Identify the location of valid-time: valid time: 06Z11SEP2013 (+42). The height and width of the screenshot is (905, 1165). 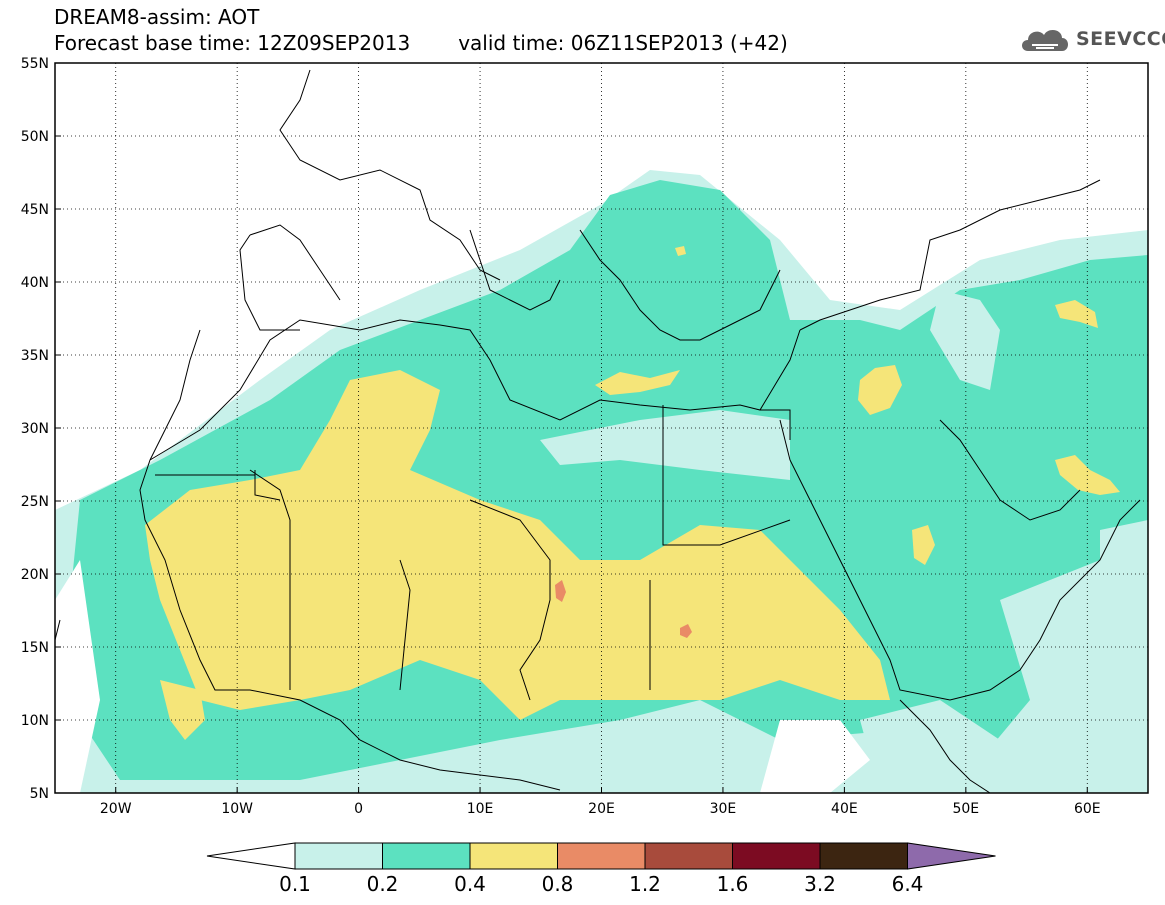
(623, 43).